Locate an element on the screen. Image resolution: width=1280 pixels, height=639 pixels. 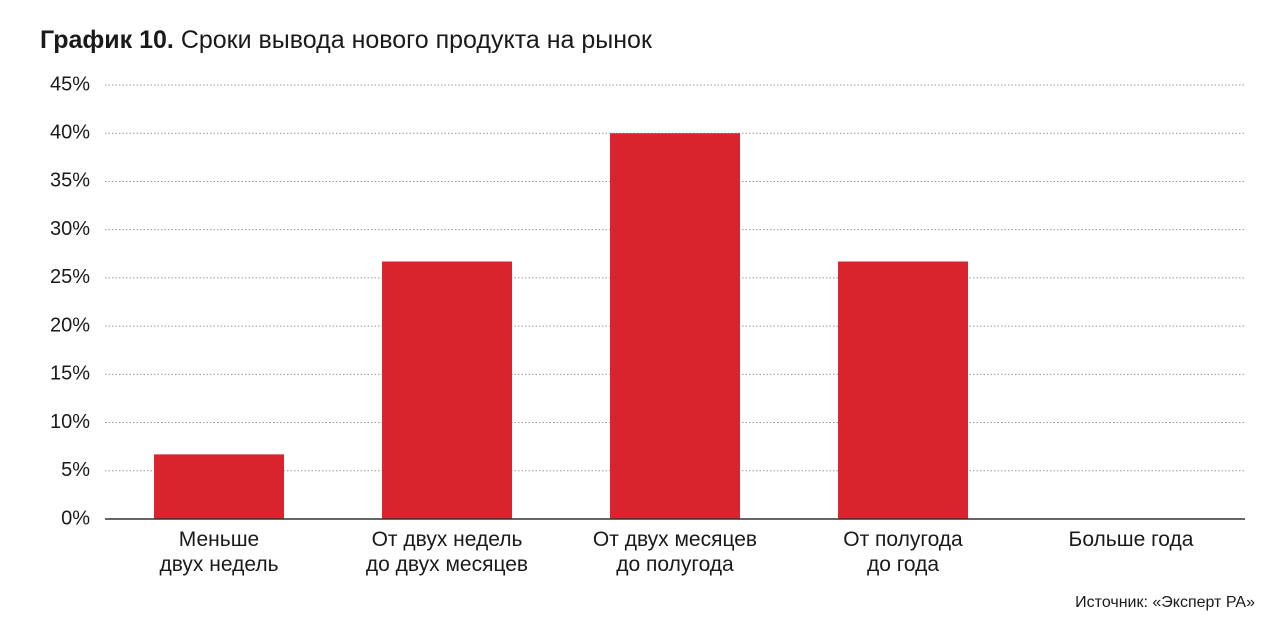
y-tick-label: 15% is located at coordinates (70, 374).